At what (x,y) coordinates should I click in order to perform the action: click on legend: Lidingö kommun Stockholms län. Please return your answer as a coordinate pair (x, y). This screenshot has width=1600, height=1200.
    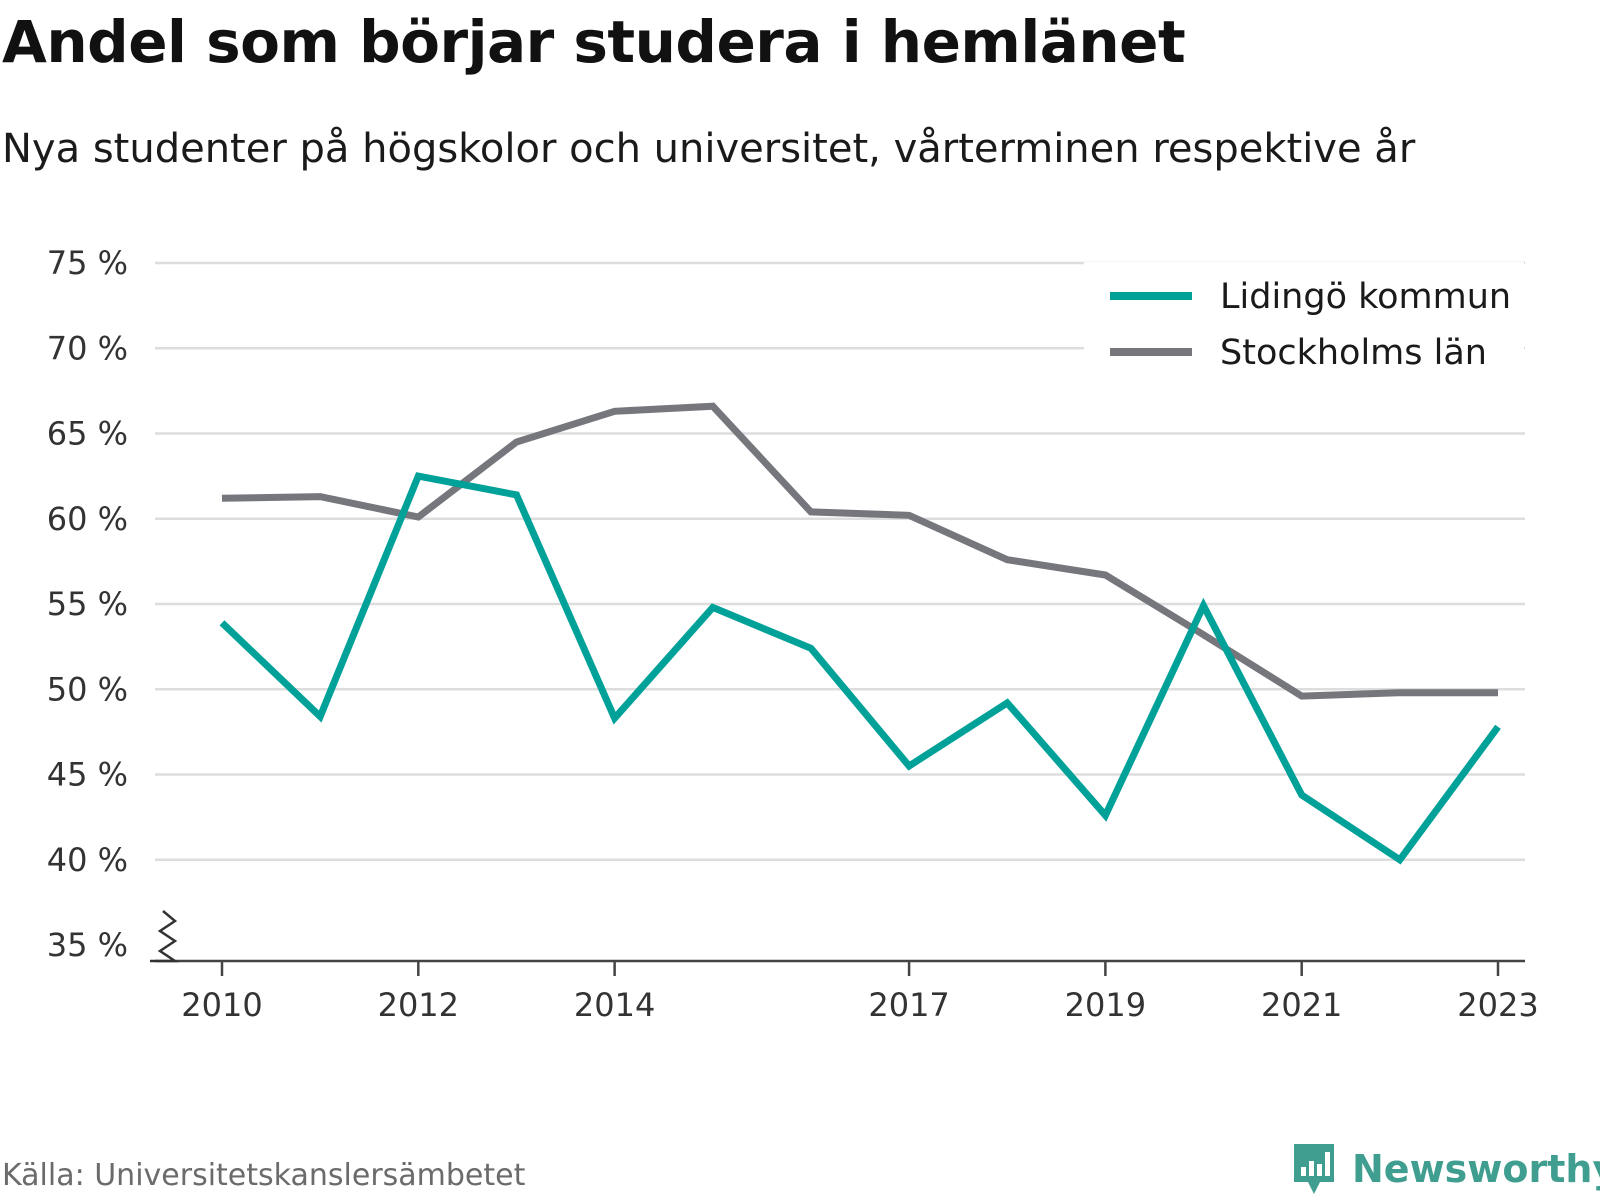
    Looking at the image, I should click on (1304, 327).